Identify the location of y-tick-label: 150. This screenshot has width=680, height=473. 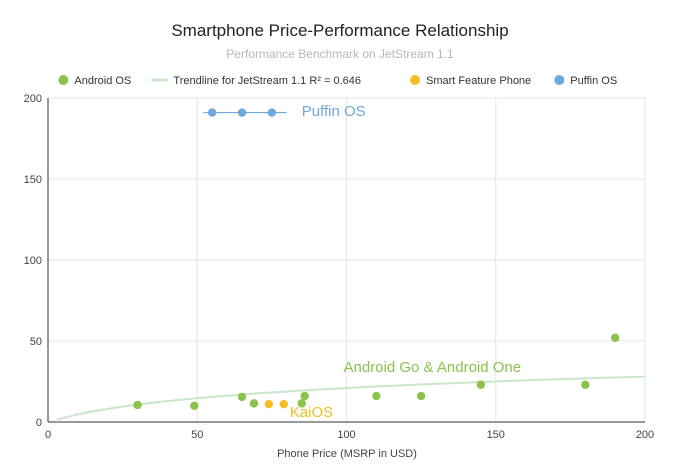
(33, 180).